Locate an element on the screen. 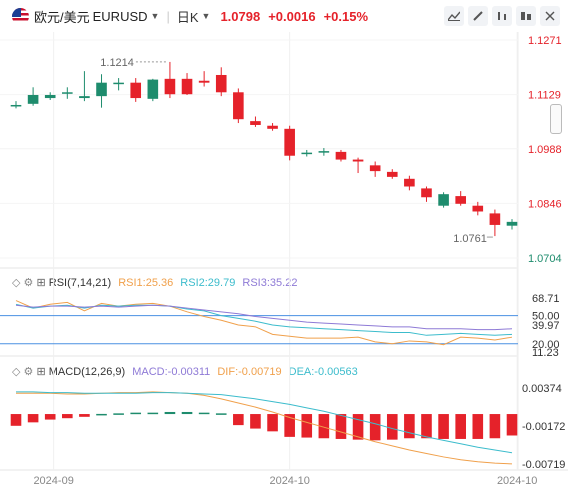  macd-label: MACD(12,26,9) is located at coordinates (87, 372).